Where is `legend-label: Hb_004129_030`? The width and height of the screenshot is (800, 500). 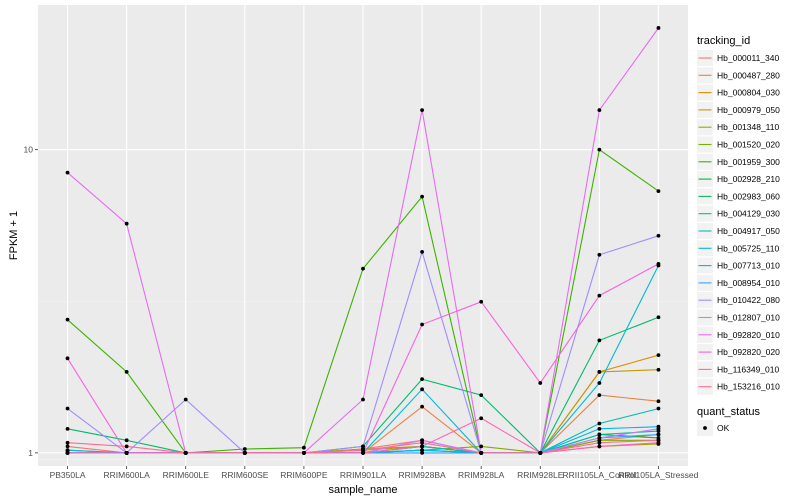 legend-label: Hb_004129_030 is located at coordinates (748, 214).